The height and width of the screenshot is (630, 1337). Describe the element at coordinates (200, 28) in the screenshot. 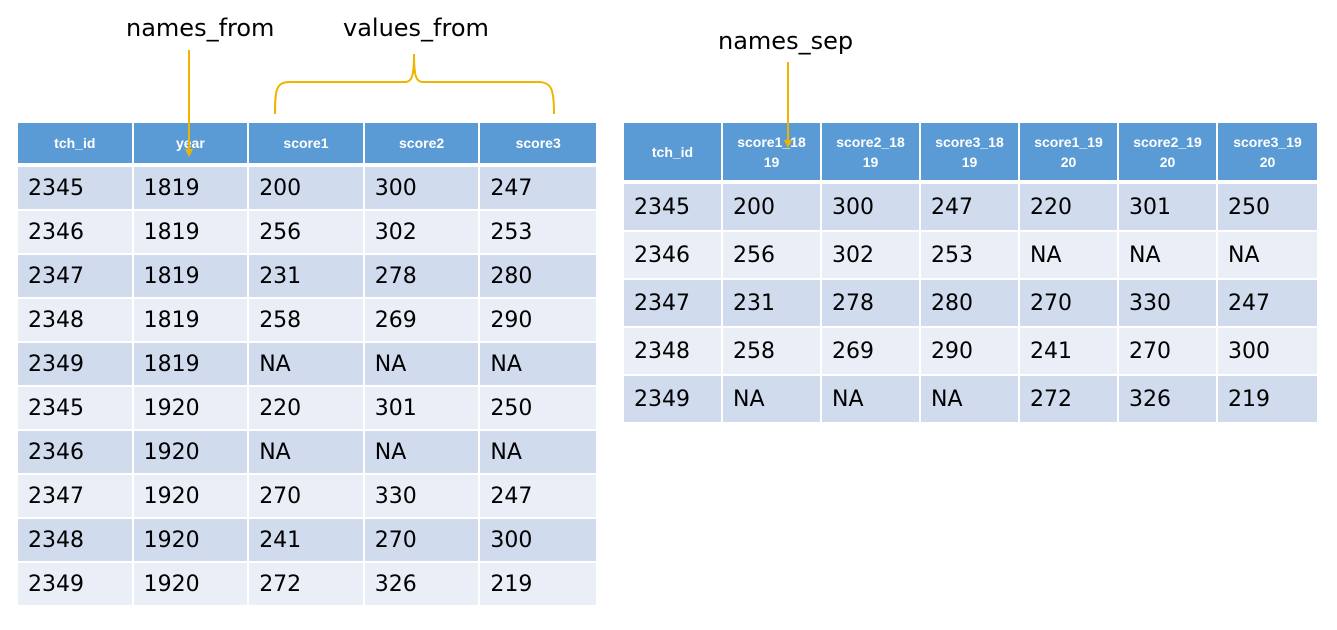

I see `names-from-label: names_from` at that location.